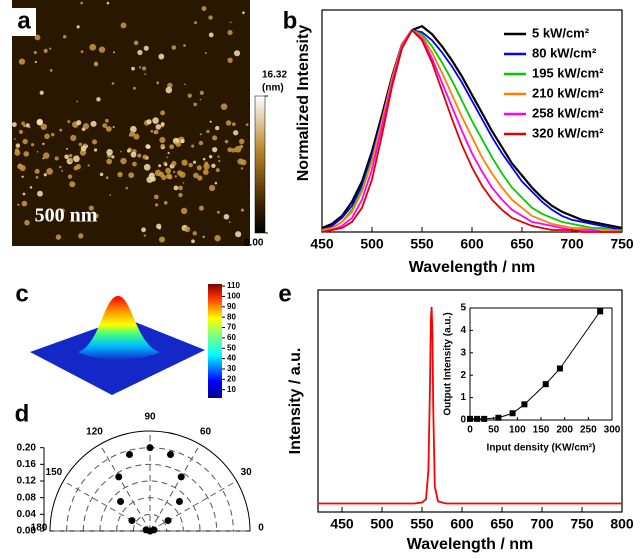  Describe the element at coordinates (231, 337) in the screenshot. I see `colorbar-label: 60` at that location.